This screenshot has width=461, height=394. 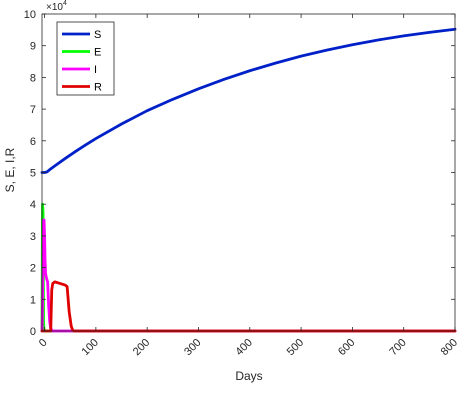 I want to click on y-exponent-power: 4, so click(x=65, y=3).